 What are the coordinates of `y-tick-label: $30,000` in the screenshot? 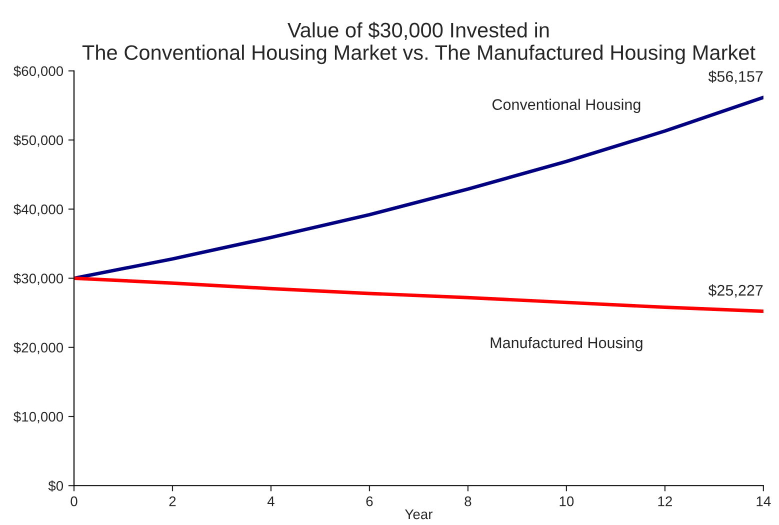 It's located at (39, 279).